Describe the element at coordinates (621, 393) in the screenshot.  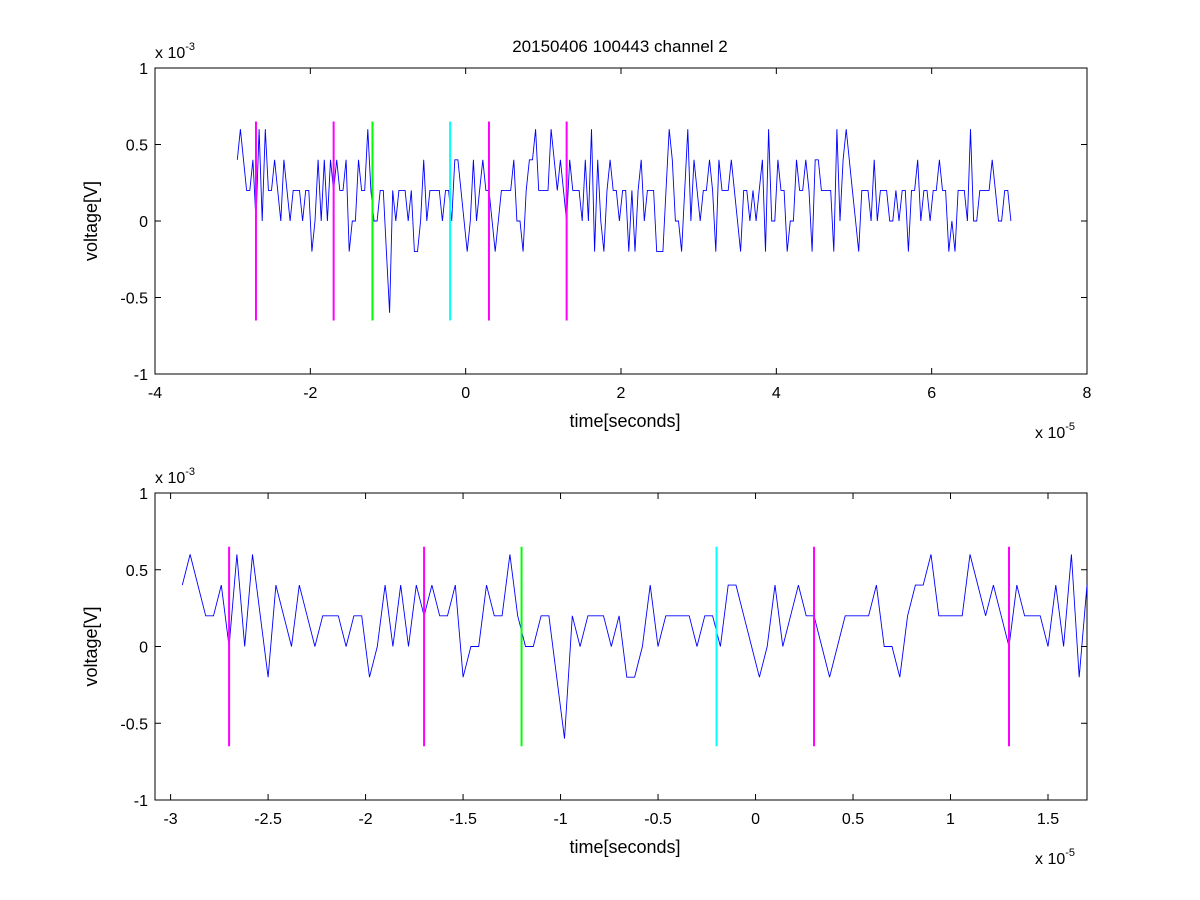
I see `x-tick-label: 2` at that location.